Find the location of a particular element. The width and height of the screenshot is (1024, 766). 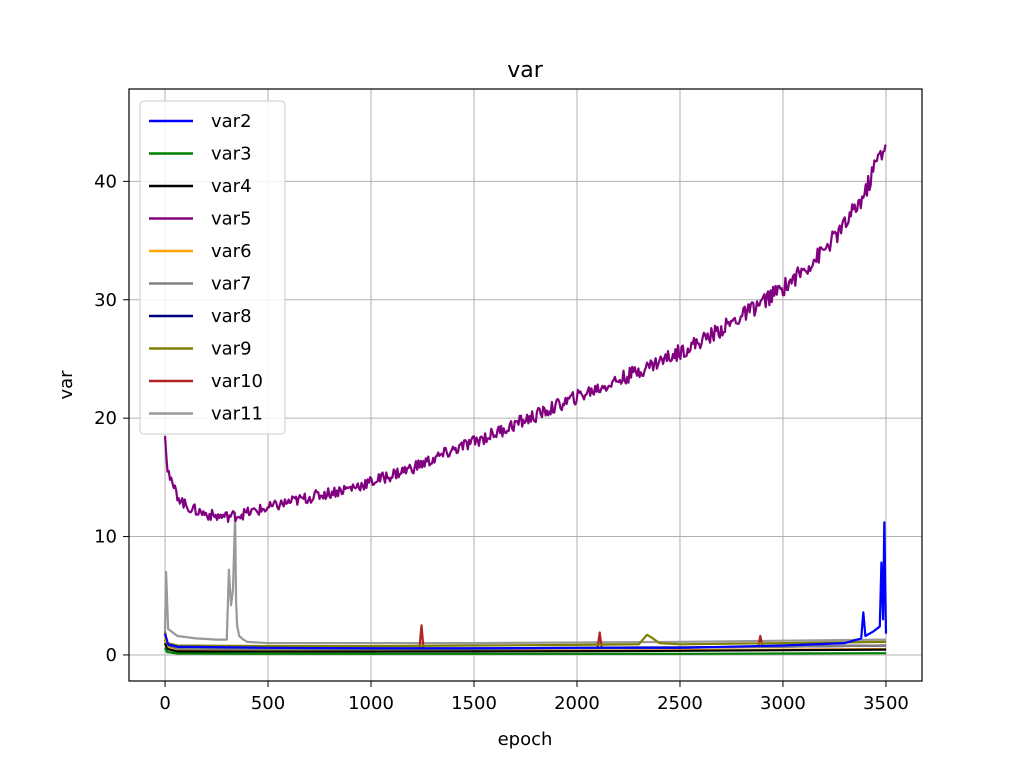

legend-label: var8 is located at coordinates (231, 316).